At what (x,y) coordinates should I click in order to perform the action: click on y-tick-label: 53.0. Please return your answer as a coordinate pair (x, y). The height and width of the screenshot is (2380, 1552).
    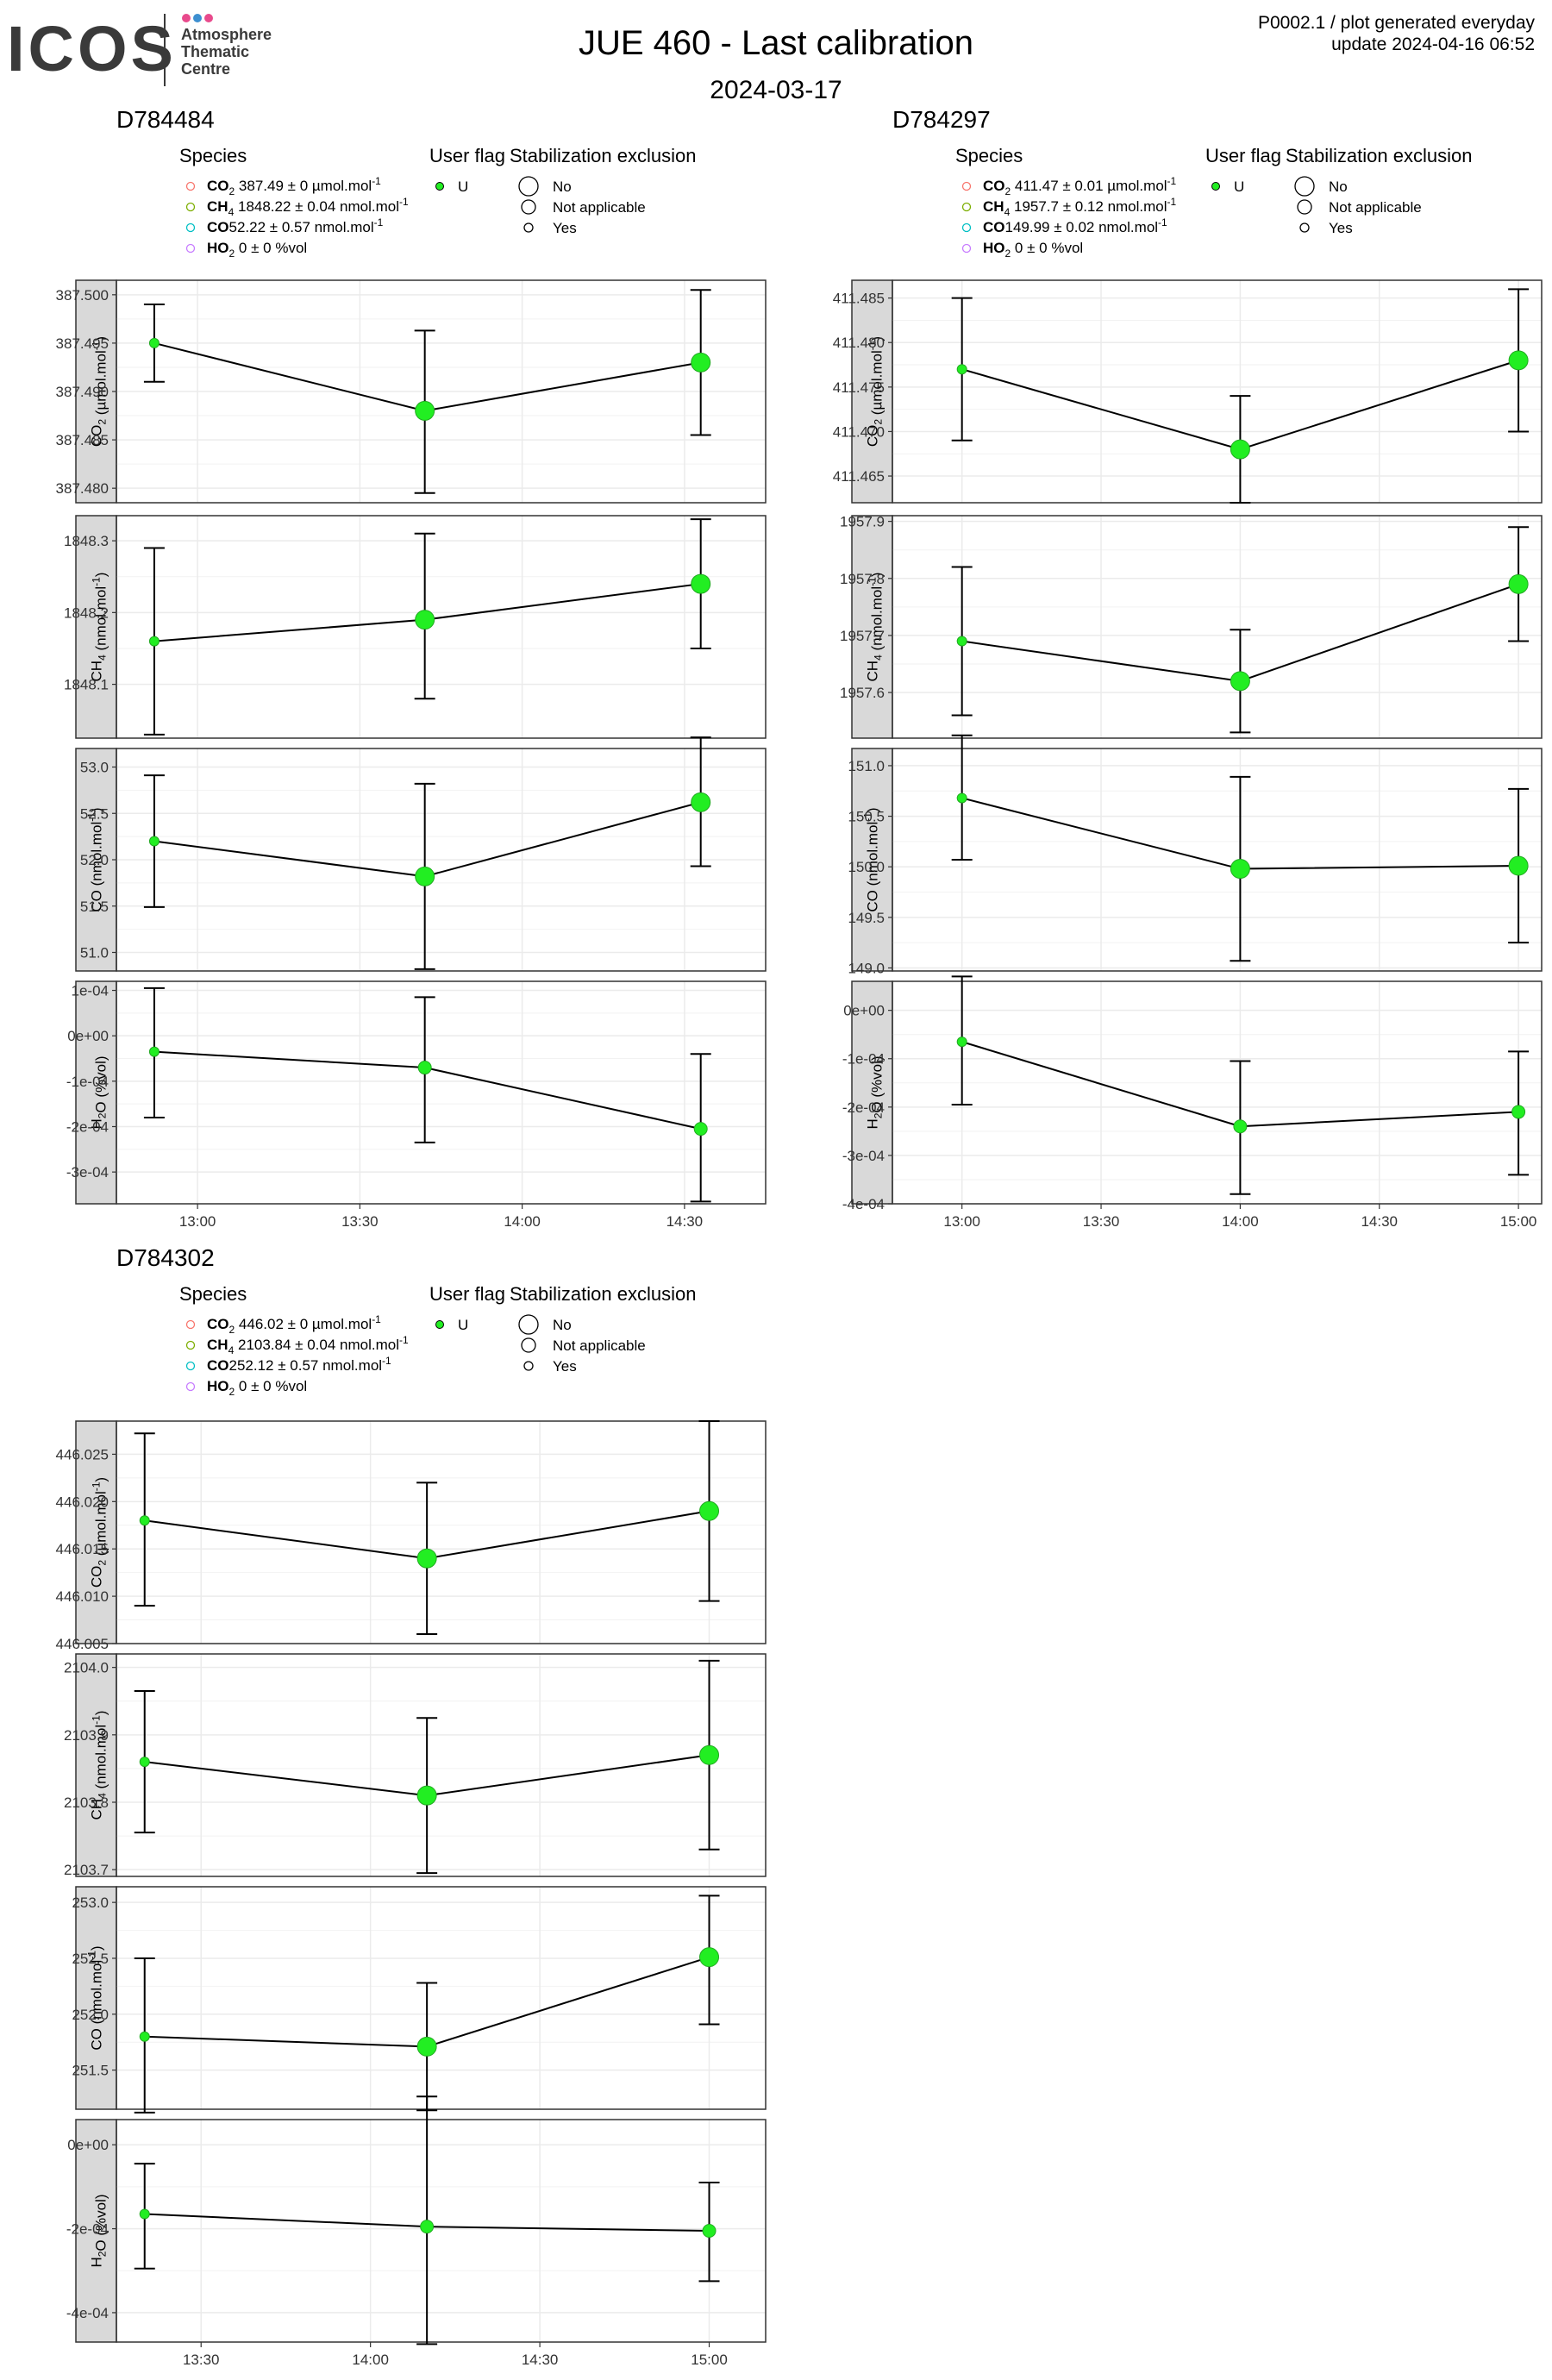
    Looking at the image, I should click on (94, 768).